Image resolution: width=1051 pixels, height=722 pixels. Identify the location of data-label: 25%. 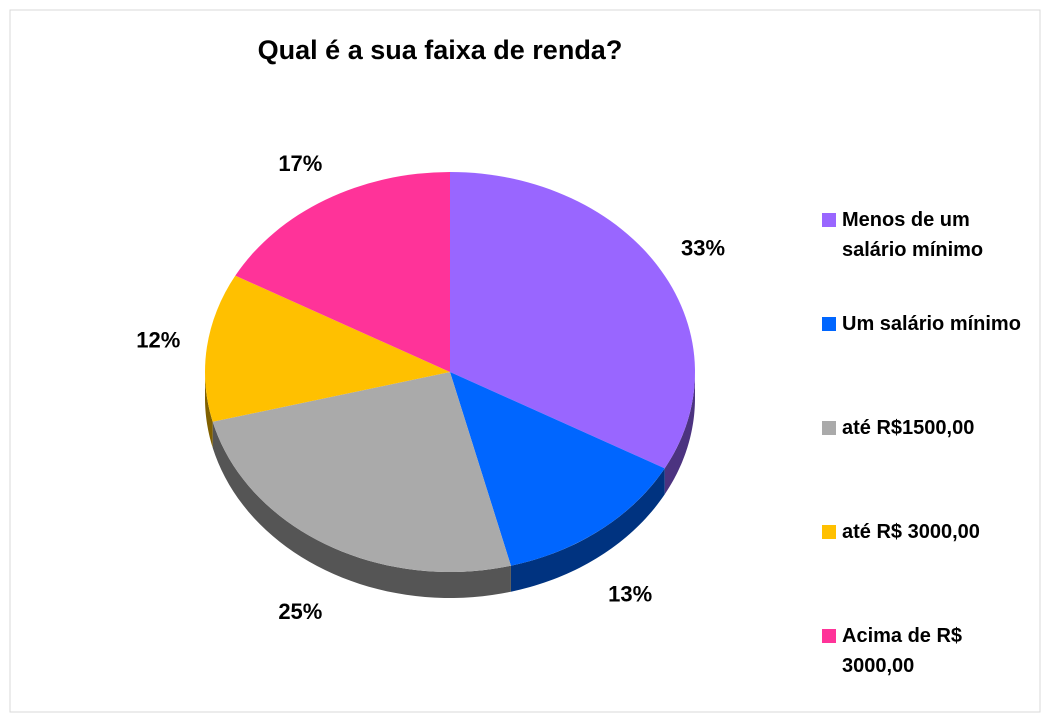
(300, 611).